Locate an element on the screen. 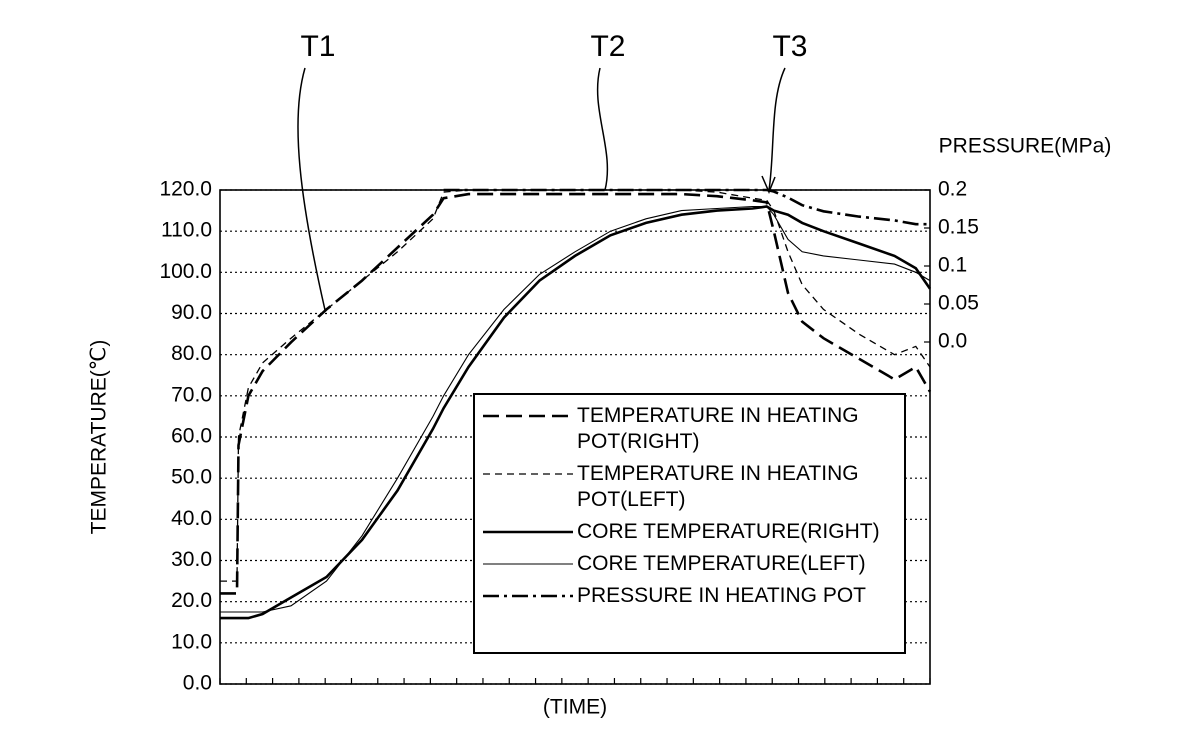 The width and height of the screenshot is (1183, 739). y-tick-label: 100.0 is located at coordinates (185, 271).